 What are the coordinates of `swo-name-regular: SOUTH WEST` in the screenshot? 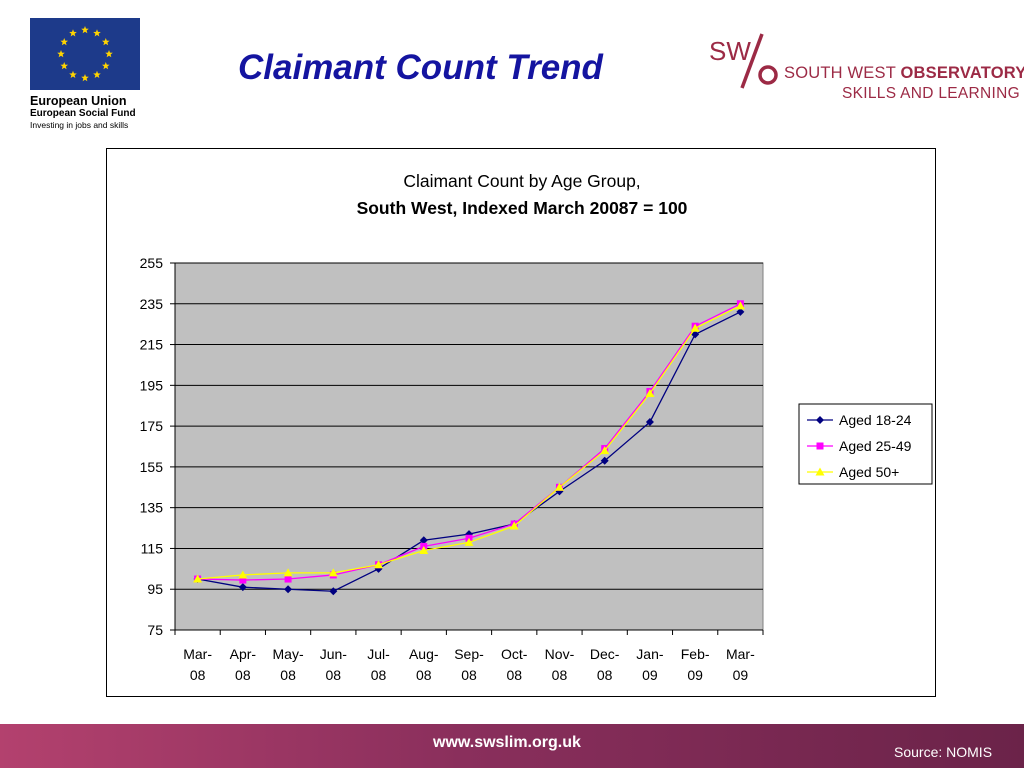 It's located at (842, 73).